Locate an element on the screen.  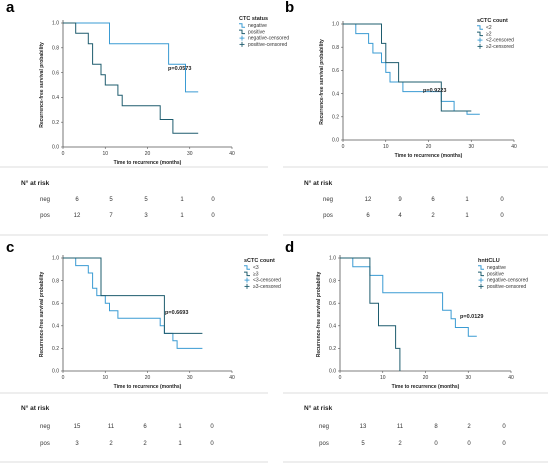
risk-cell: 12 is located at coordinates (77, 216).